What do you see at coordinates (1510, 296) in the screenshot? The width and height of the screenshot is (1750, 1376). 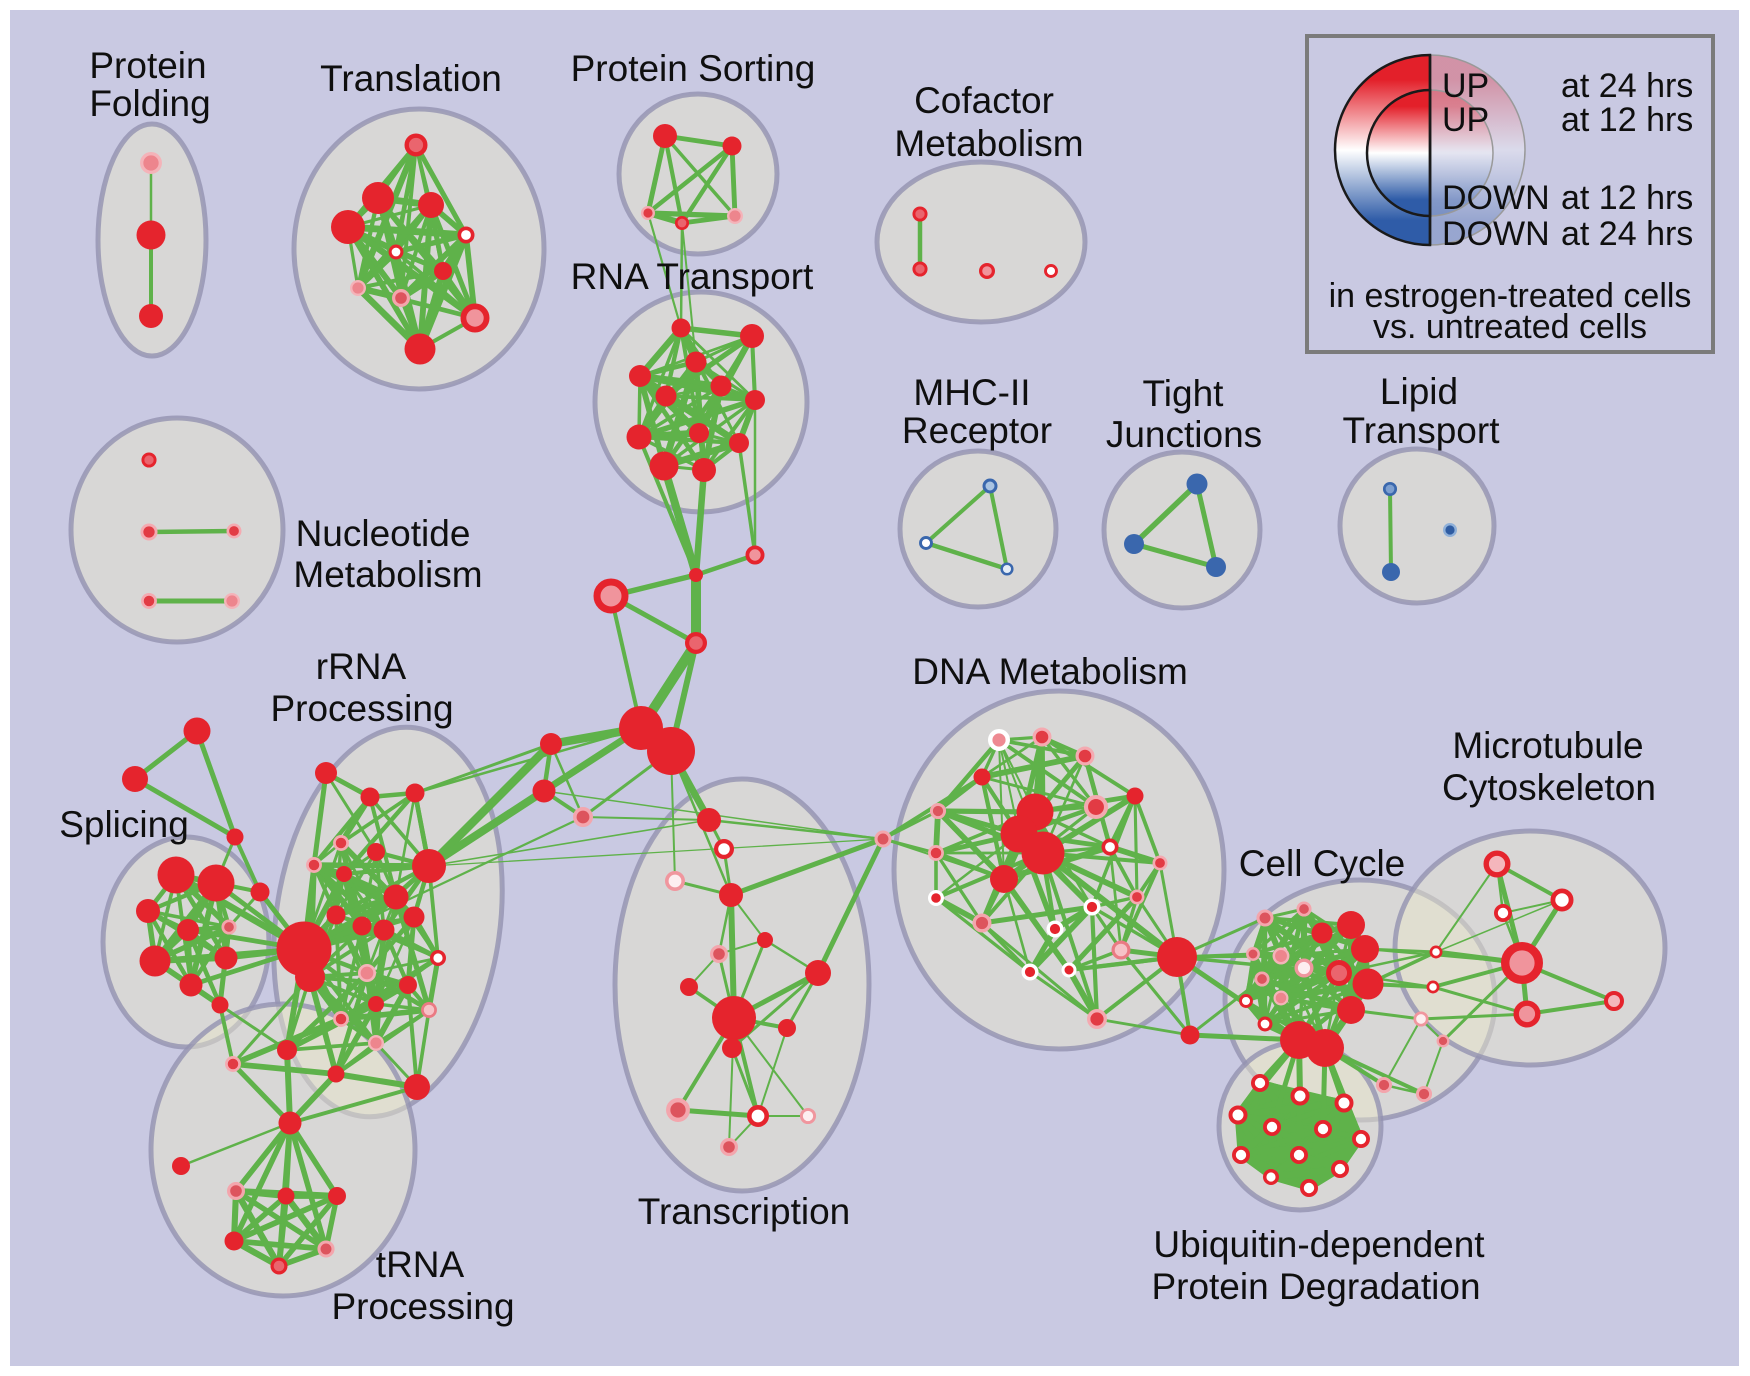 I see `svg-text: in estrogen-treated cells` at bounding box center [1510, 296].